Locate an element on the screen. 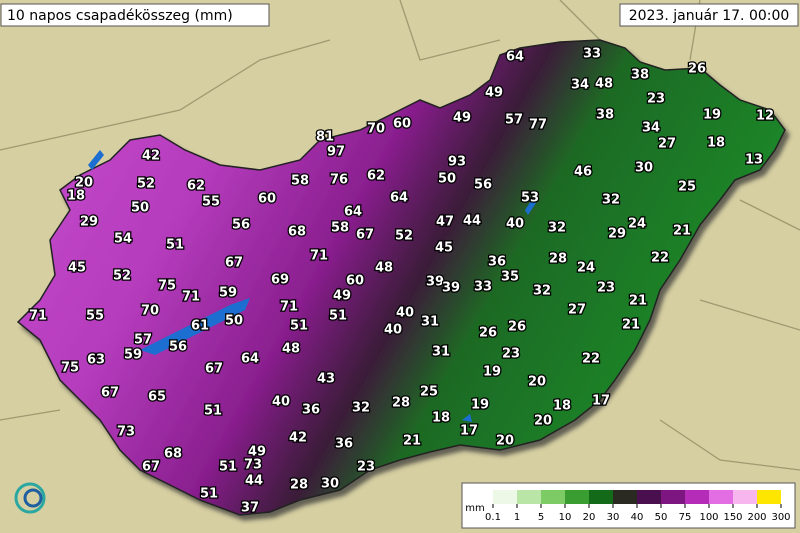 This screenshot has height=533, width=800. station-value: 39 is located at coordinates (435, 282).